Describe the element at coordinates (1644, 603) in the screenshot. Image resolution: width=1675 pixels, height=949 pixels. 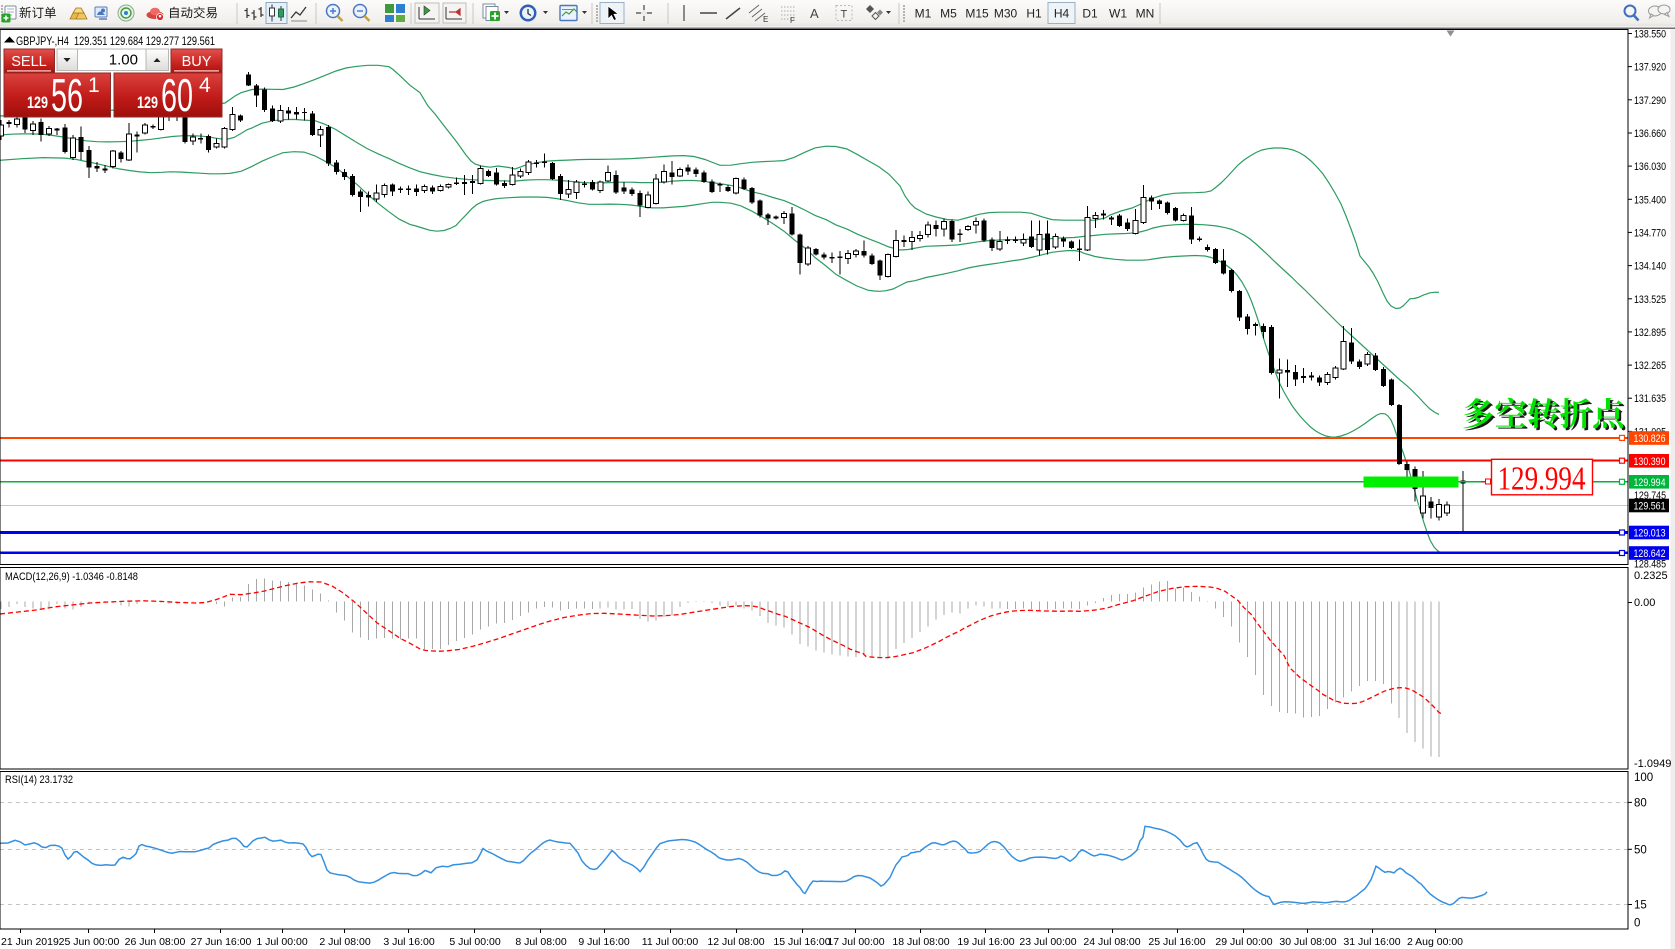
I see `svg-text: 0.00` at that location.